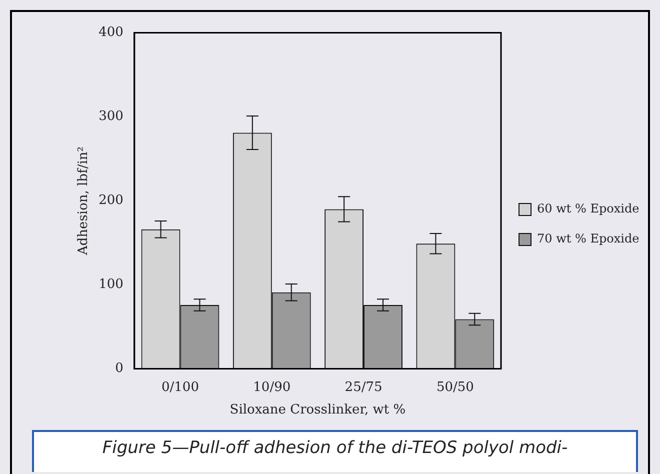 The width and height of the screenshot is (660, 474). Describe the element at coordinates (111, 200) in the screenshot. I see `y-tick-label: 200` at that location.